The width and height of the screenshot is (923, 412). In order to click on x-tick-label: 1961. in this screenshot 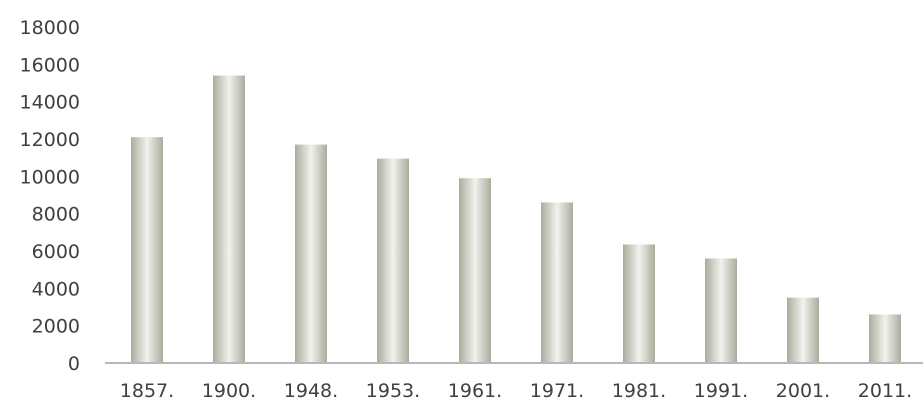, I will do `click(475, 391)`.